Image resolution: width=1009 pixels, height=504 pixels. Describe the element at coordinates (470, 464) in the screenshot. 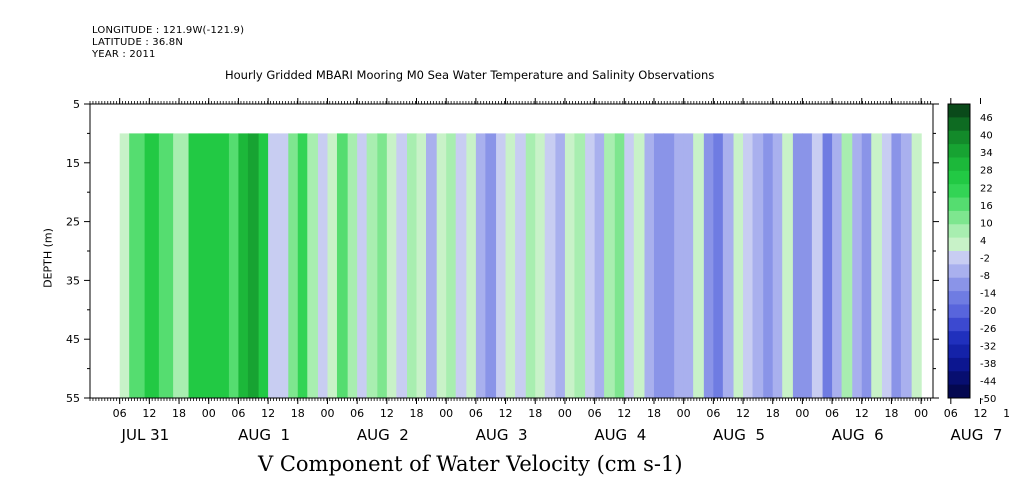

I see `x-axis-label: V Component of Water Velocity (cm s-1)` at that location.